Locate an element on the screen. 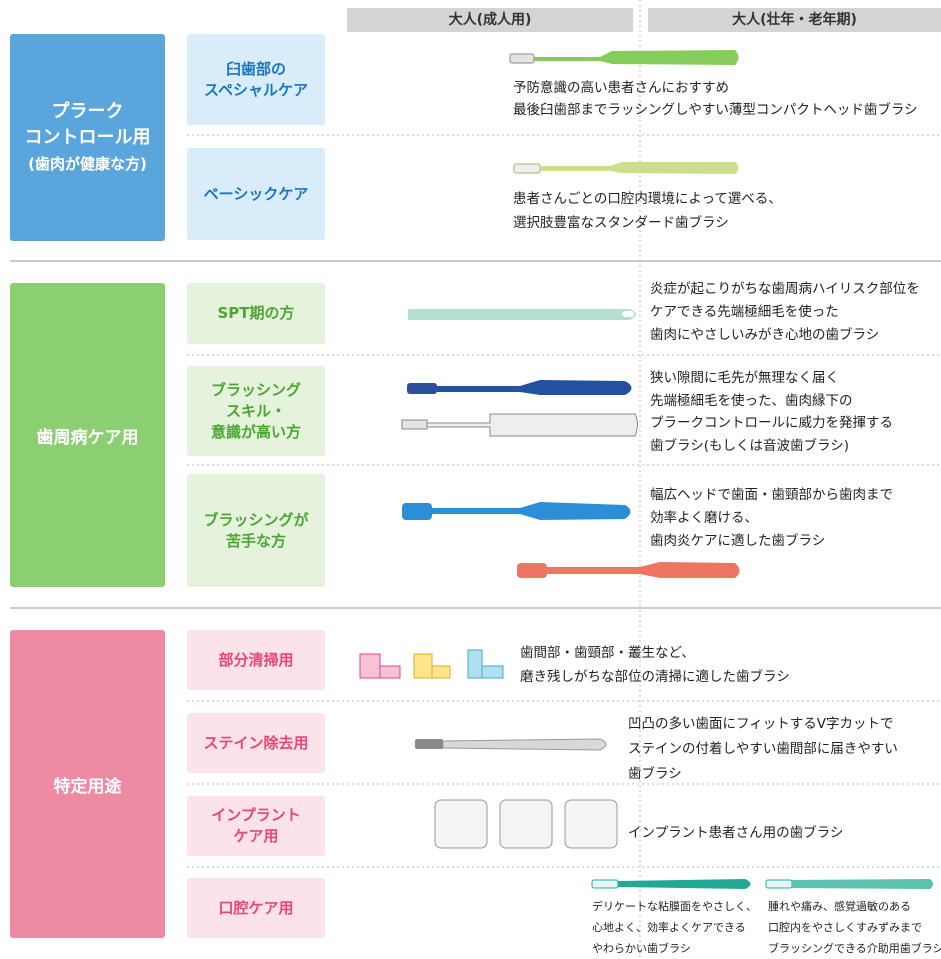 This screenshot has height=959, width=941. row-label: ブラッシングが is located at coordinates (256, 519).